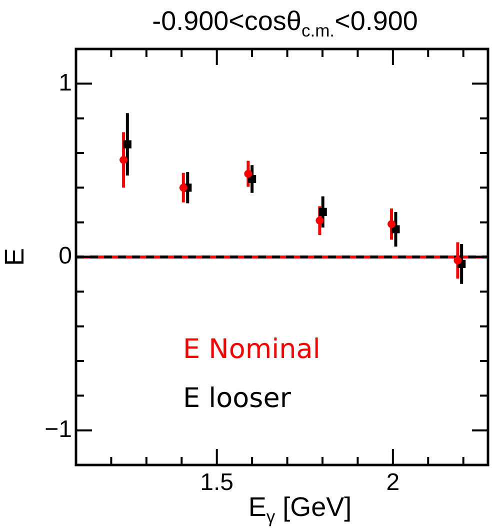 This screenshot has width=494, height=531. What do you see at coordinates (217, 482) in the screenshot?
I see `x-tick-label: 1.5` at bounding box center [217, 482].